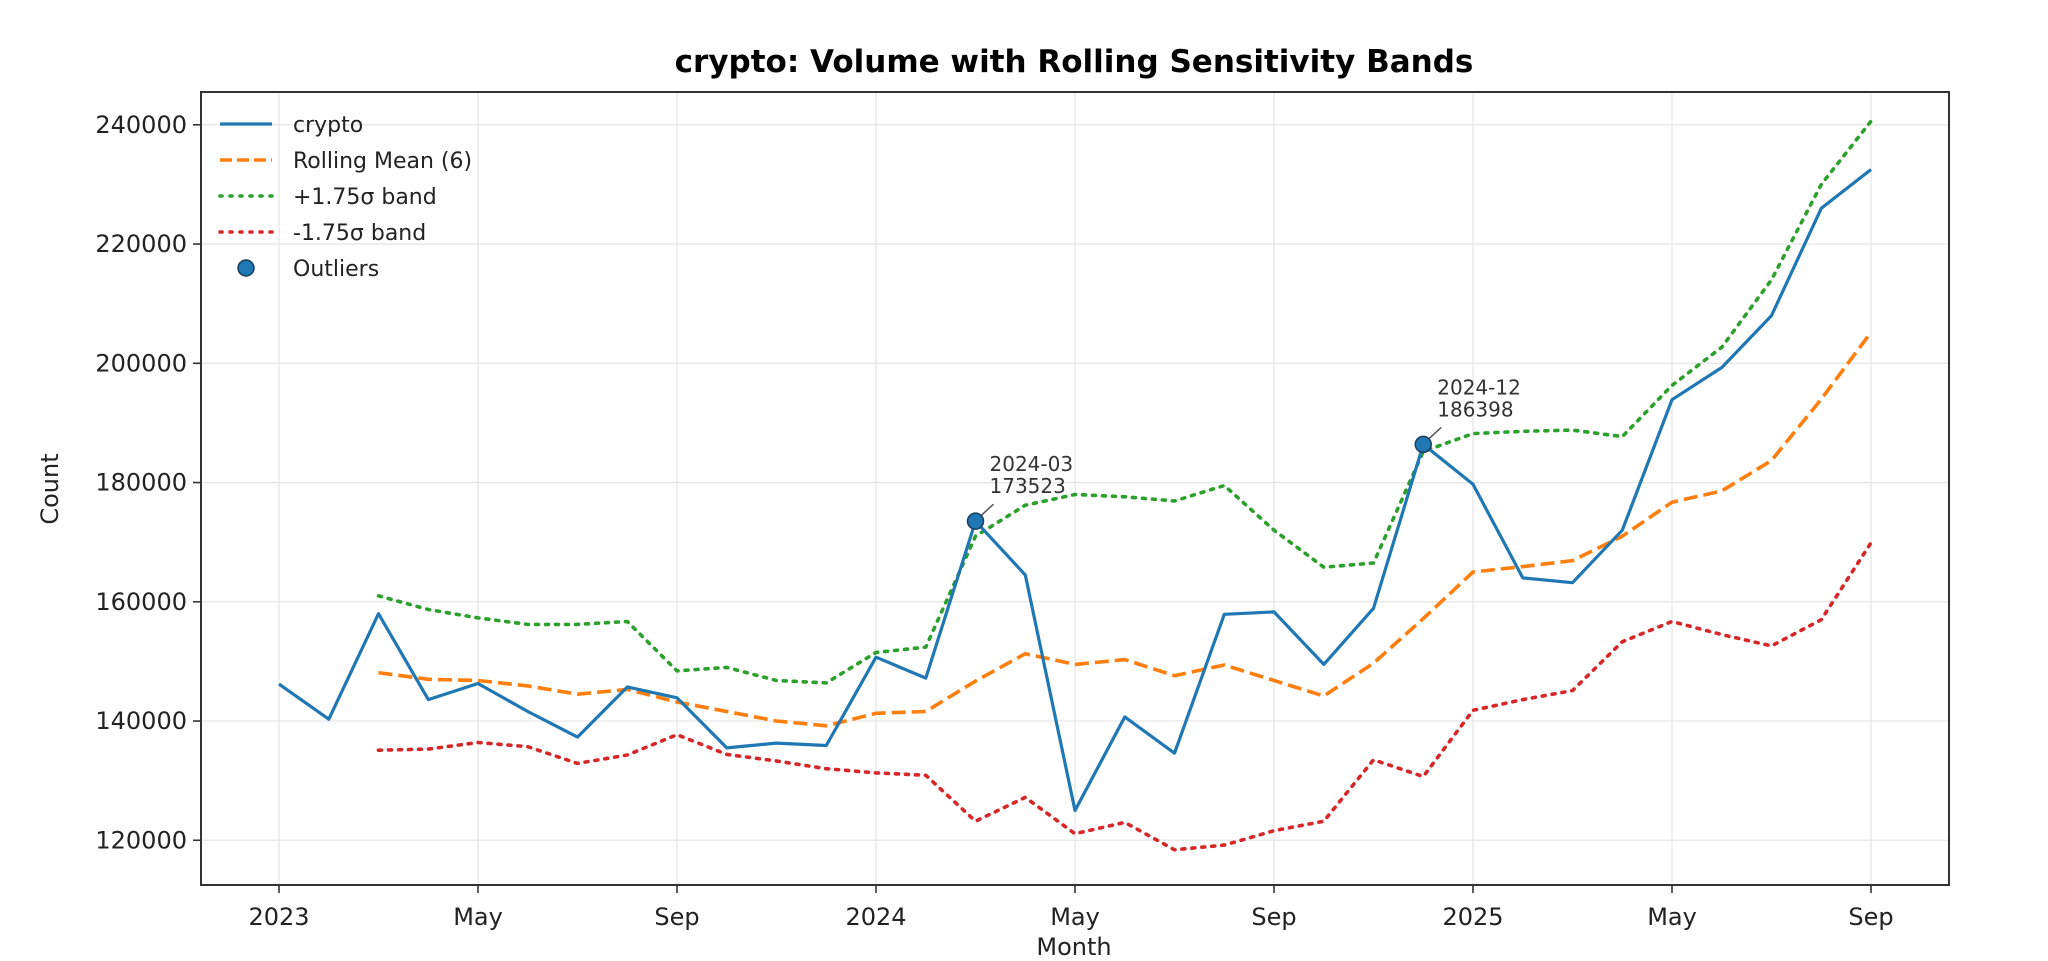 This screenshot has width=2048, height=961. I want to click on x-axis-label: Month, so click(1073, 947).